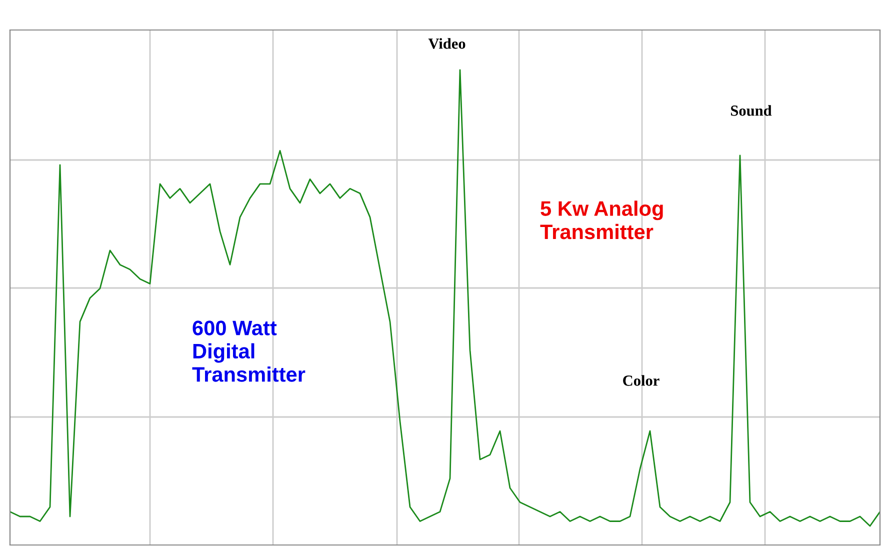 Image resolution: width=885 pixels, height=558 pixels. I want to click on text: Video, so click(447, 43).